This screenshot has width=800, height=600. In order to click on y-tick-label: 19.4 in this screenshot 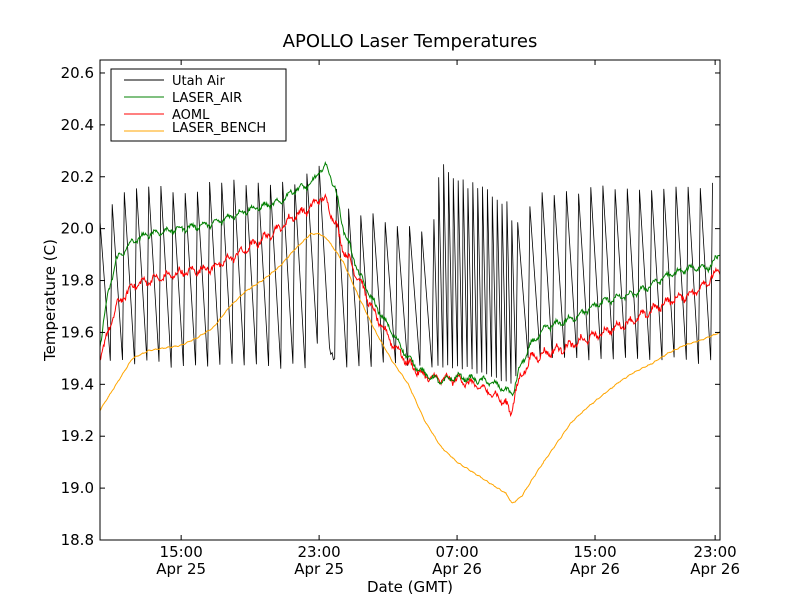, I will do `click(77, 384)`.